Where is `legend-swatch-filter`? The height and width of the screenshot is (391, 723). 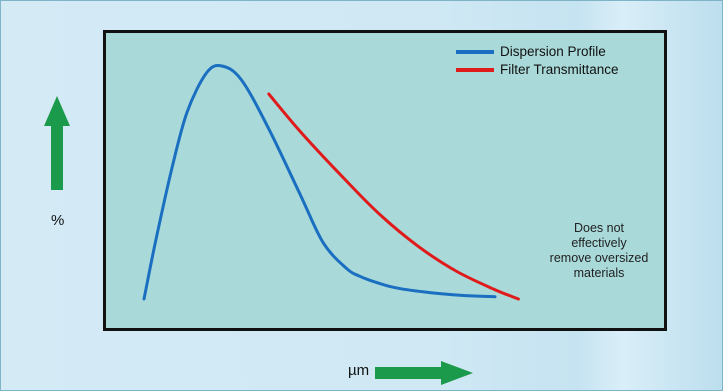
legend-swatch-filter is located at coordinates (475, 70).